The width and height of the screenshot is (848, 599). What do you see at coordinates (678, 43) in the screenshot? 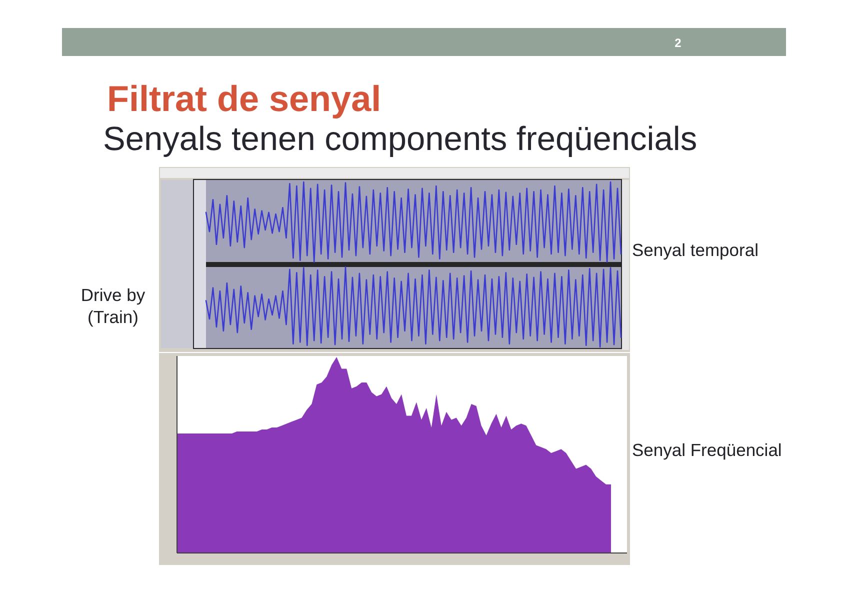
I see `text: 2` at bounding box center [678, 43].